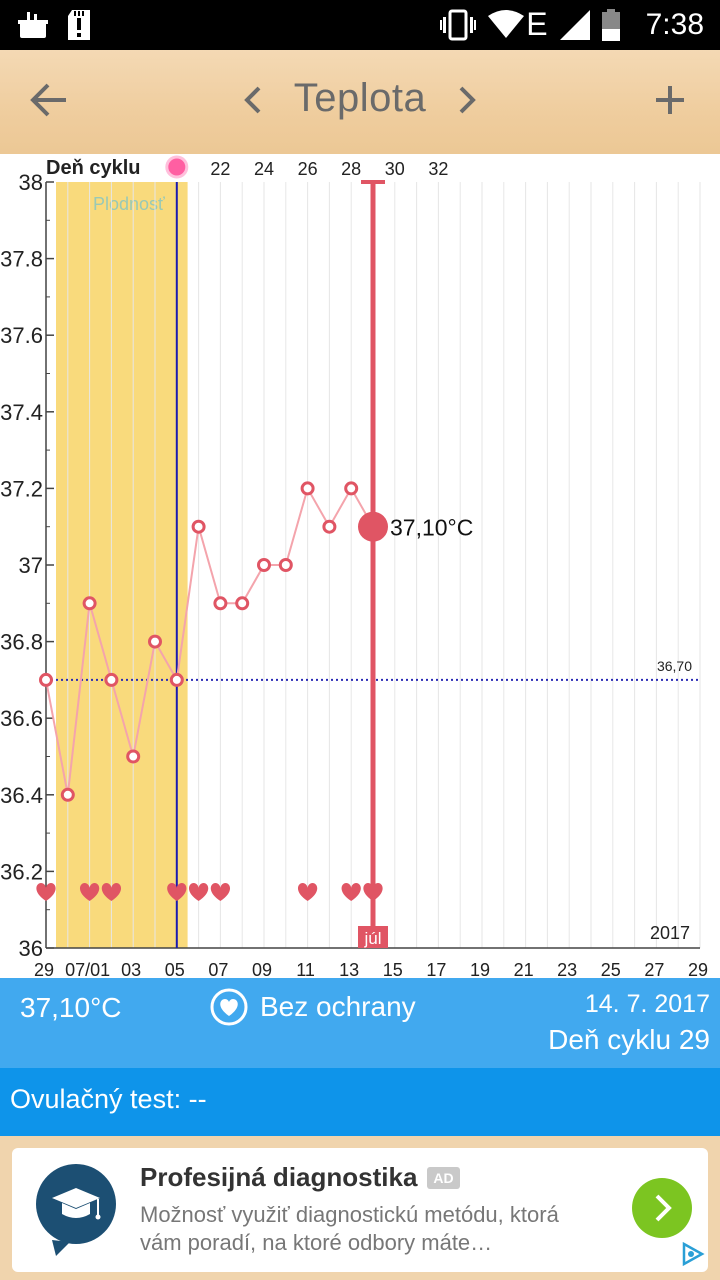 The image size is (720, 1280). Describe the element at coordinates (21, 488) in the screenshot. I see `y-tick-label: 37.2` at that location.